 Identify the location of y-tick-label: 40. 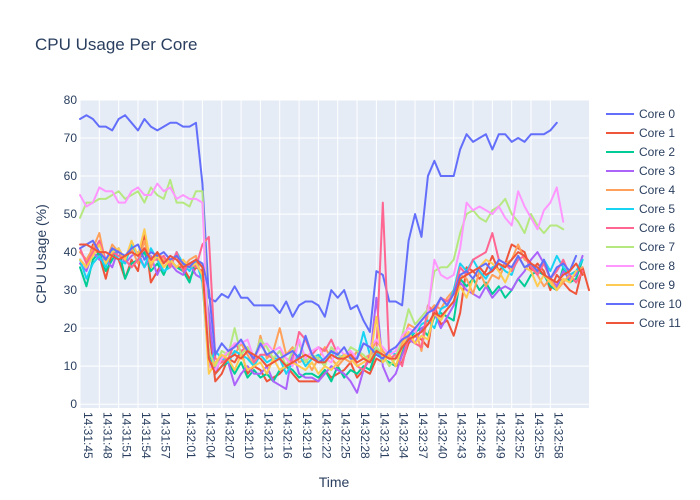
(71, 252).